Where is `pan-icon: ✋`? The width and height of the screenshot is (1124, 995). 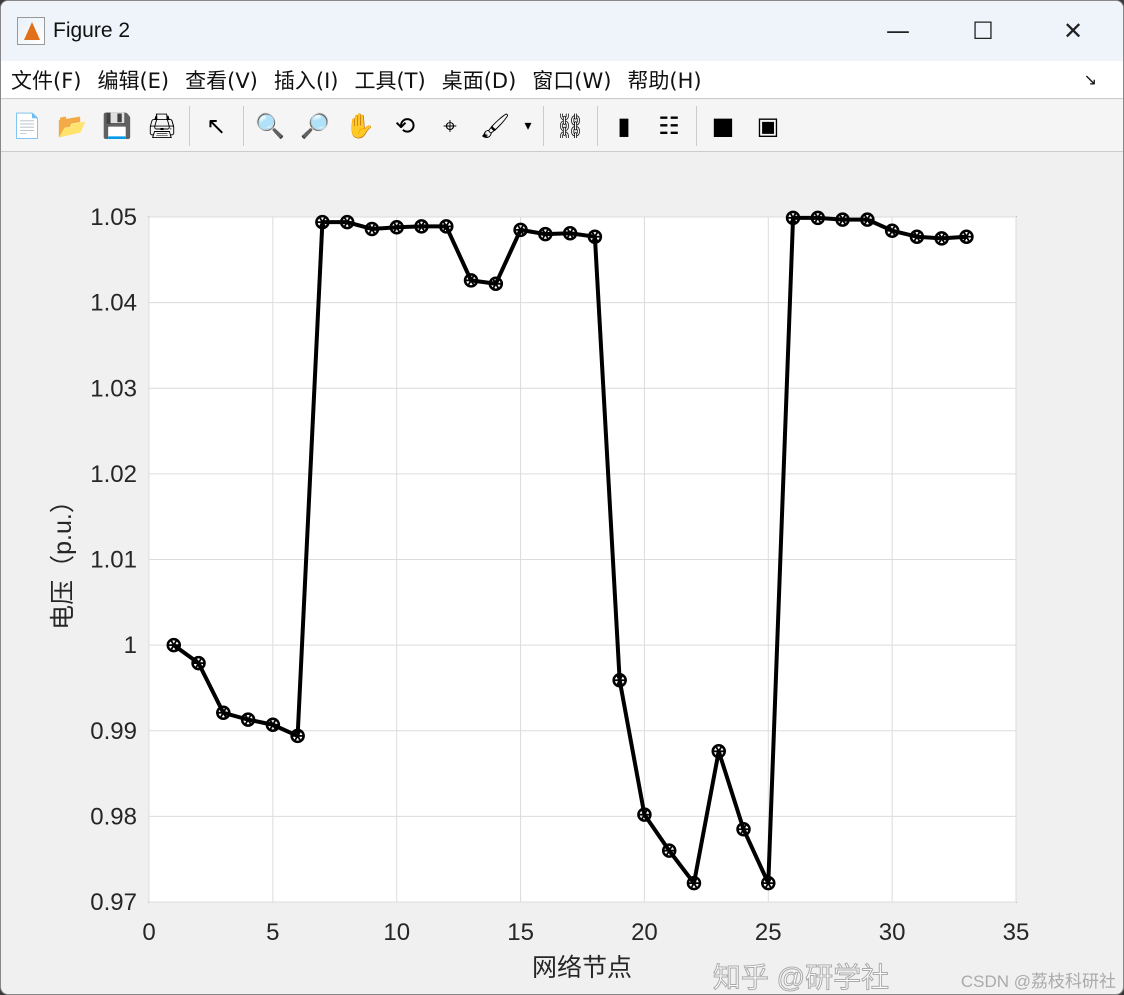 pan-icon: ✋ is located at coordinates (360, 125).